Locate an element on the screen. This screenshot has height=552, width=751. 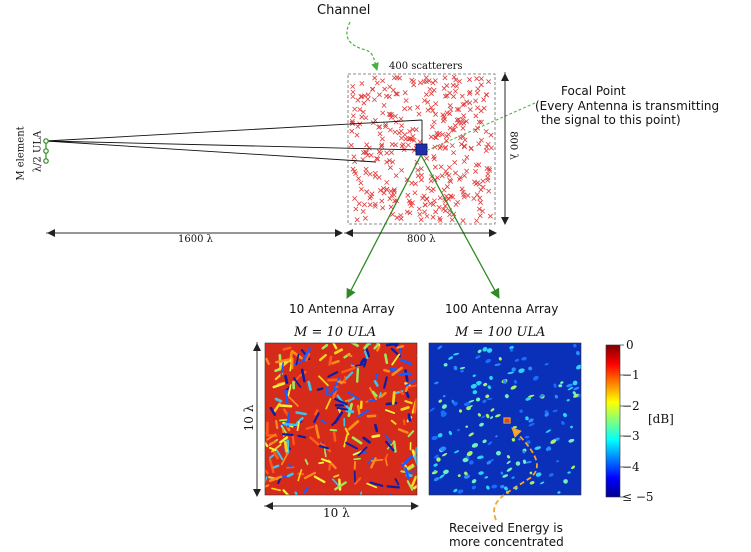
colorbar-tick-0: 0 is located at coordinates (630, 345).